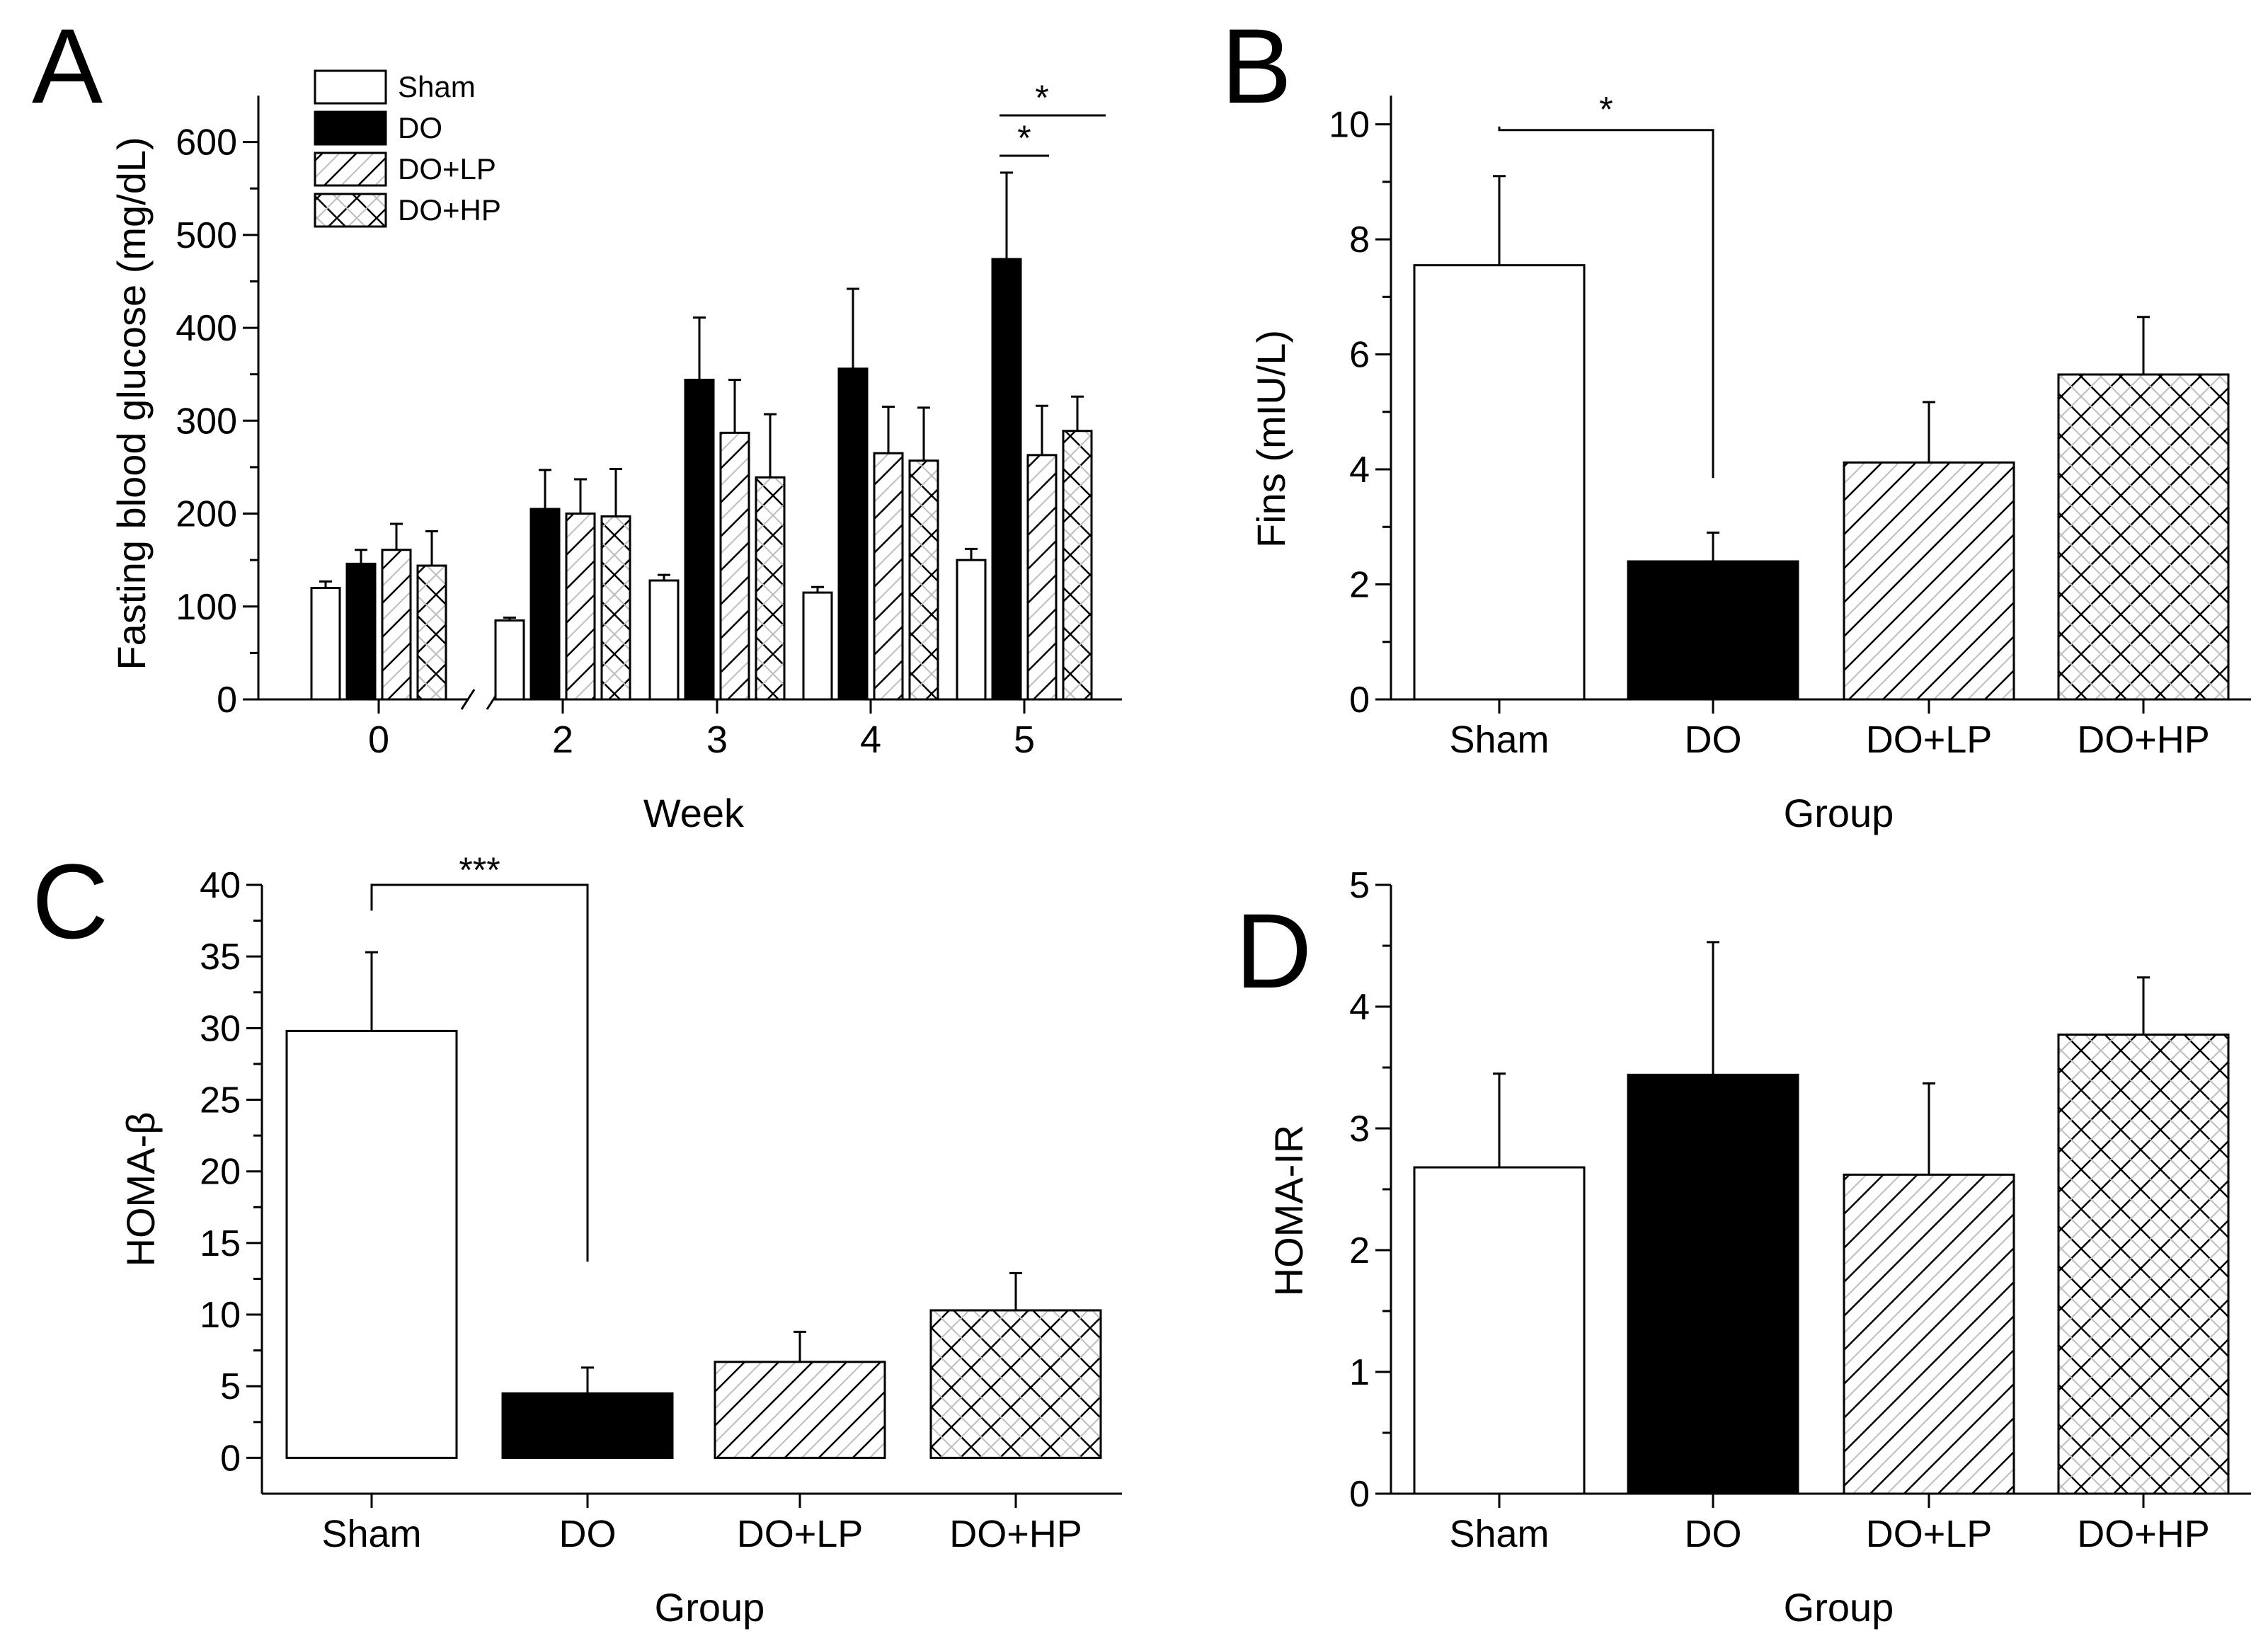  I want to click on panel-b-y-tick-label: 4, so click(1359, 471).